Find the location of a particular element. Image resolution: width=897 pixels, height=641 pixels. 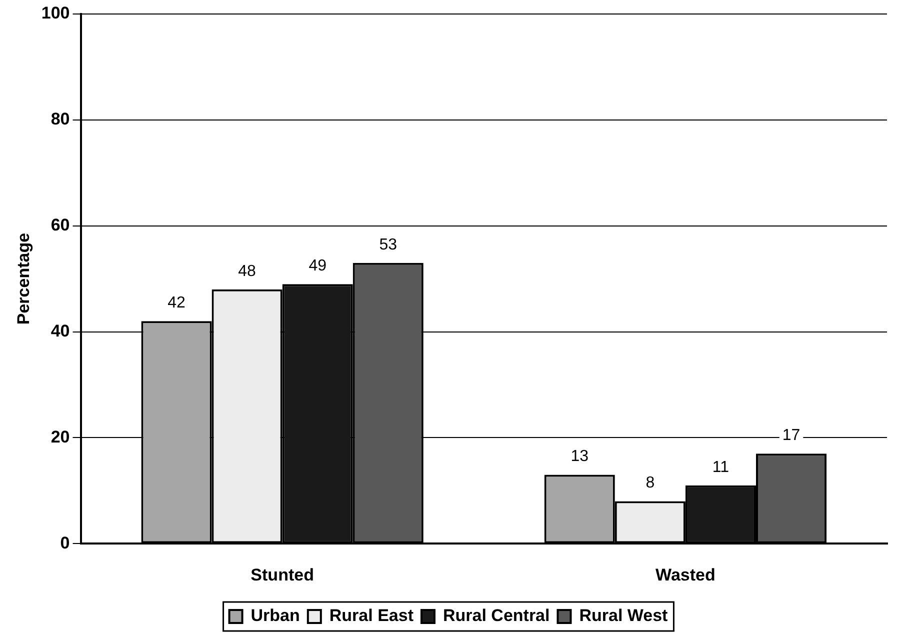

data-label: 11 is located at coordinates (721, 467).